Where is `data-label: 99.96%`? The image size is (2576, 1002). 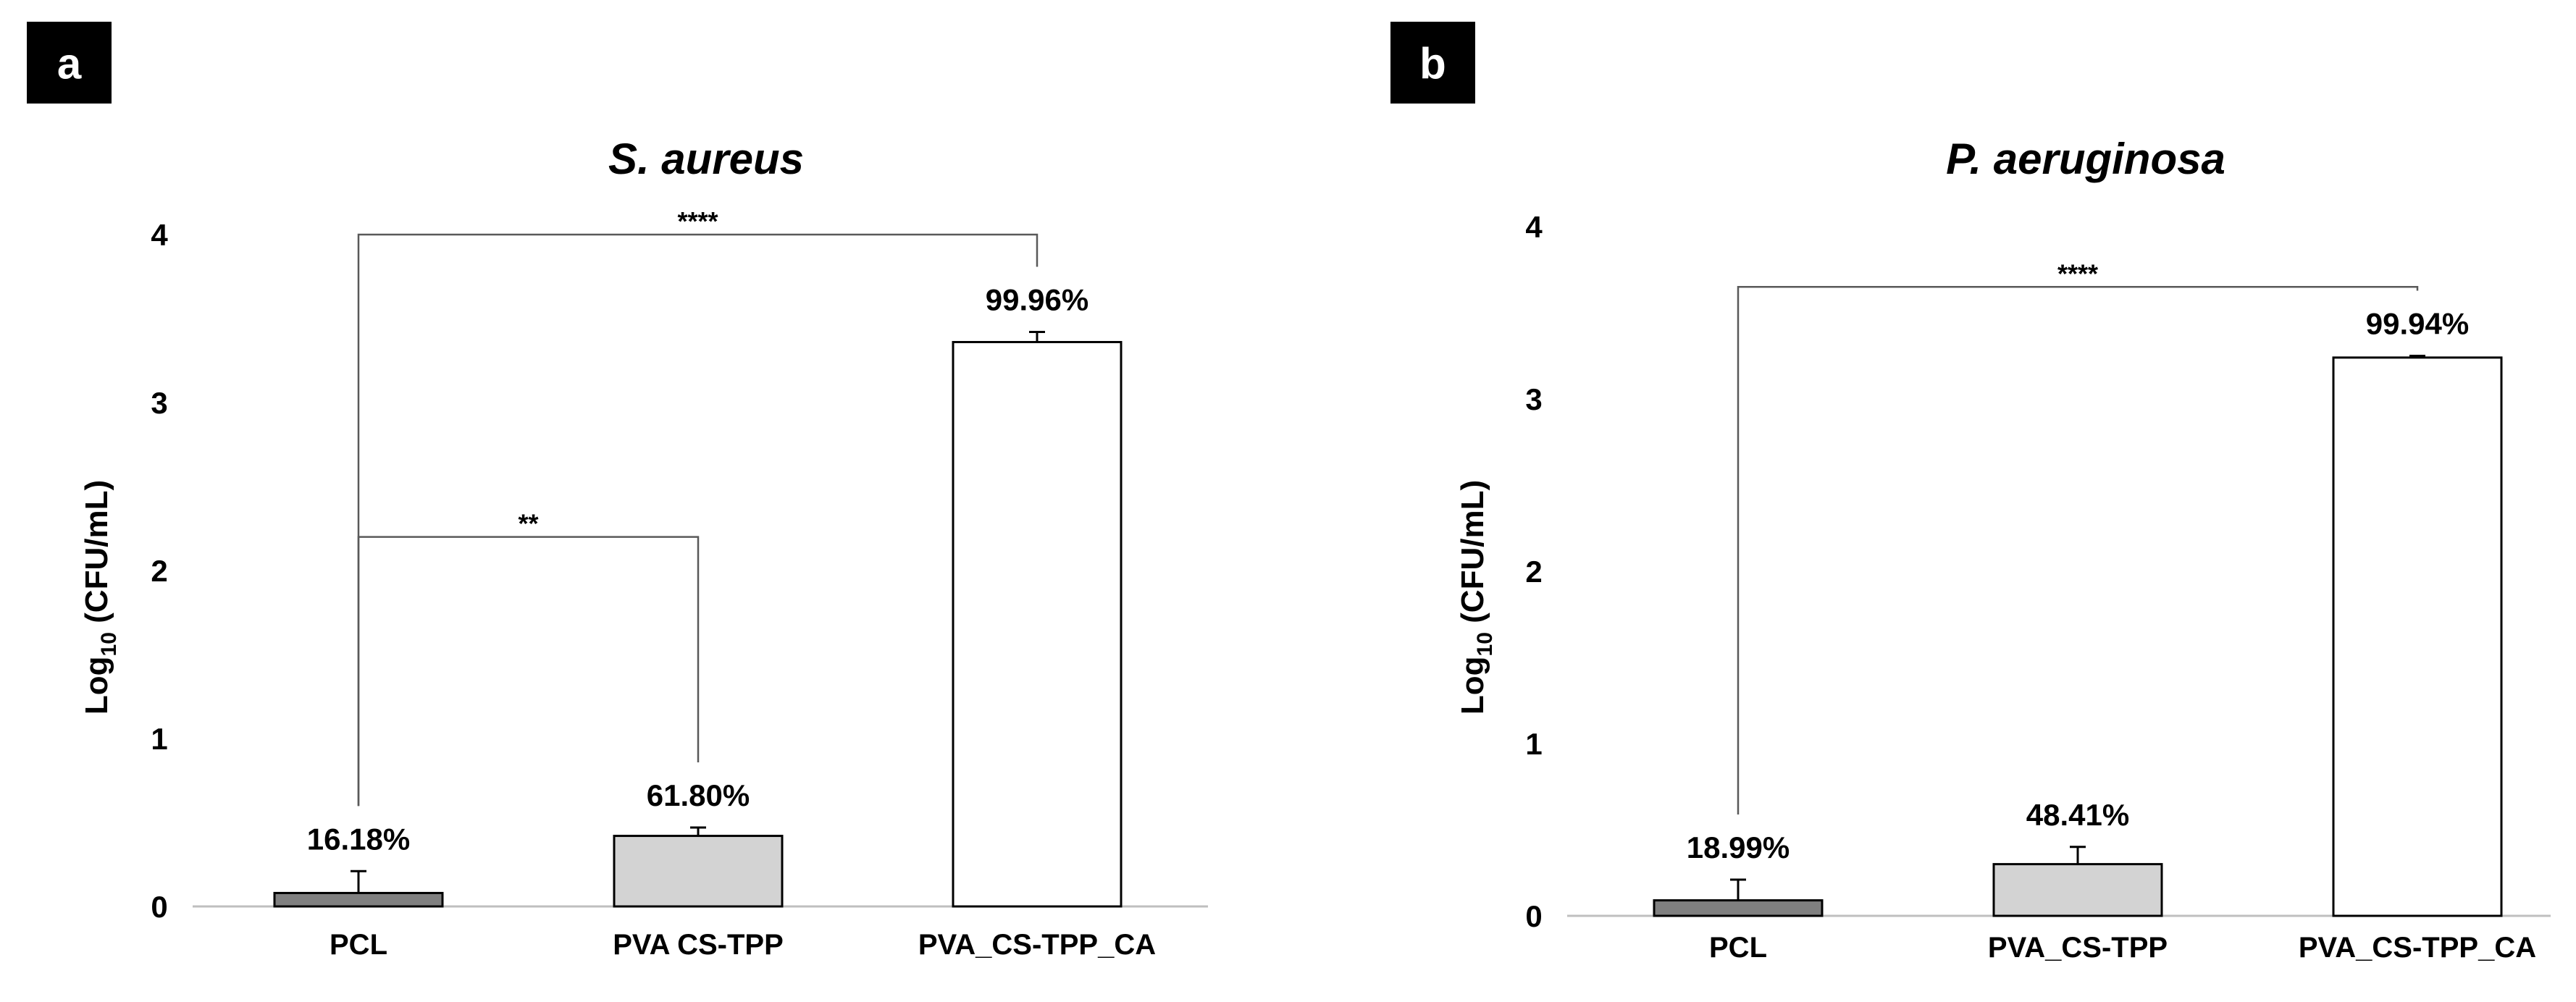 data-label: 99.96% is located at coordinates (1037, 300).